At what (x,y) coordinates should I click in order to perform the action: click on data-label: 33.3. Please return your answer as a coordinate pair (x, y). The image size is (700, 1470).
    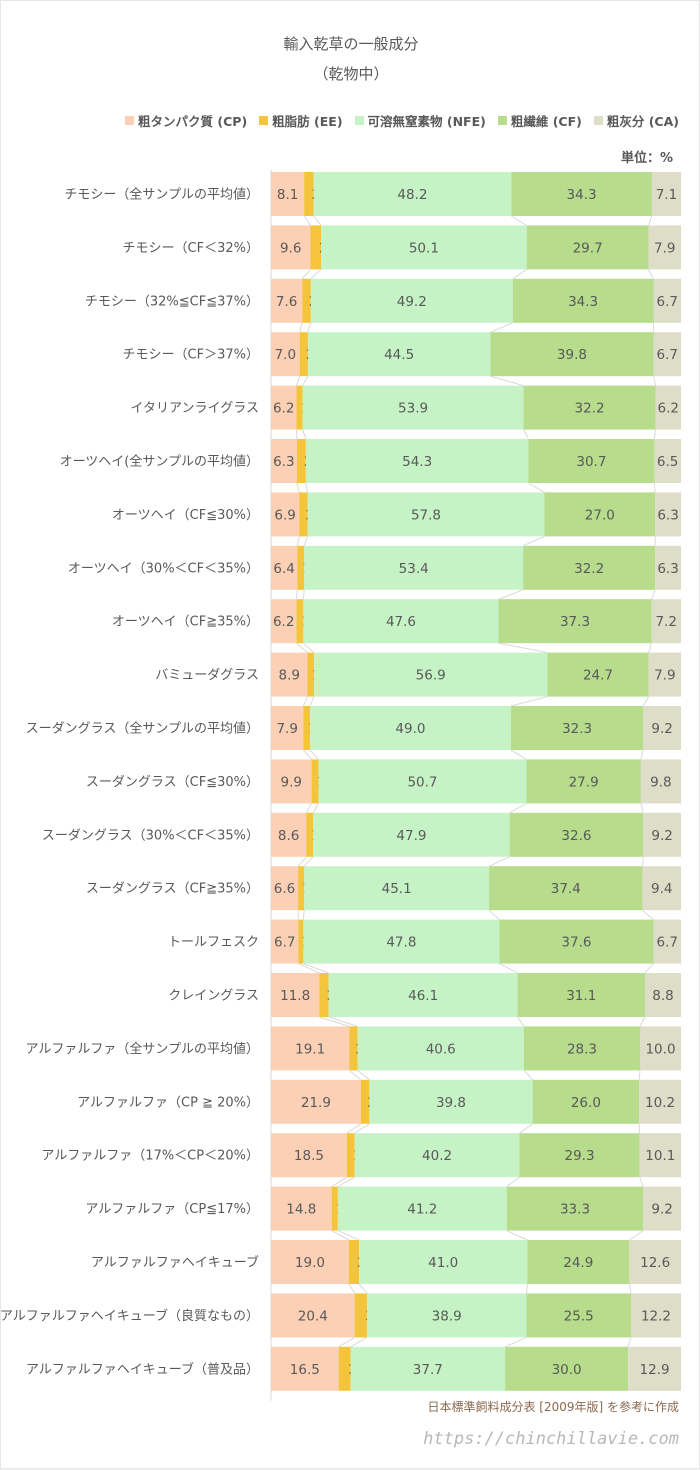
    Looking at the image, I should click on (575, 1210).